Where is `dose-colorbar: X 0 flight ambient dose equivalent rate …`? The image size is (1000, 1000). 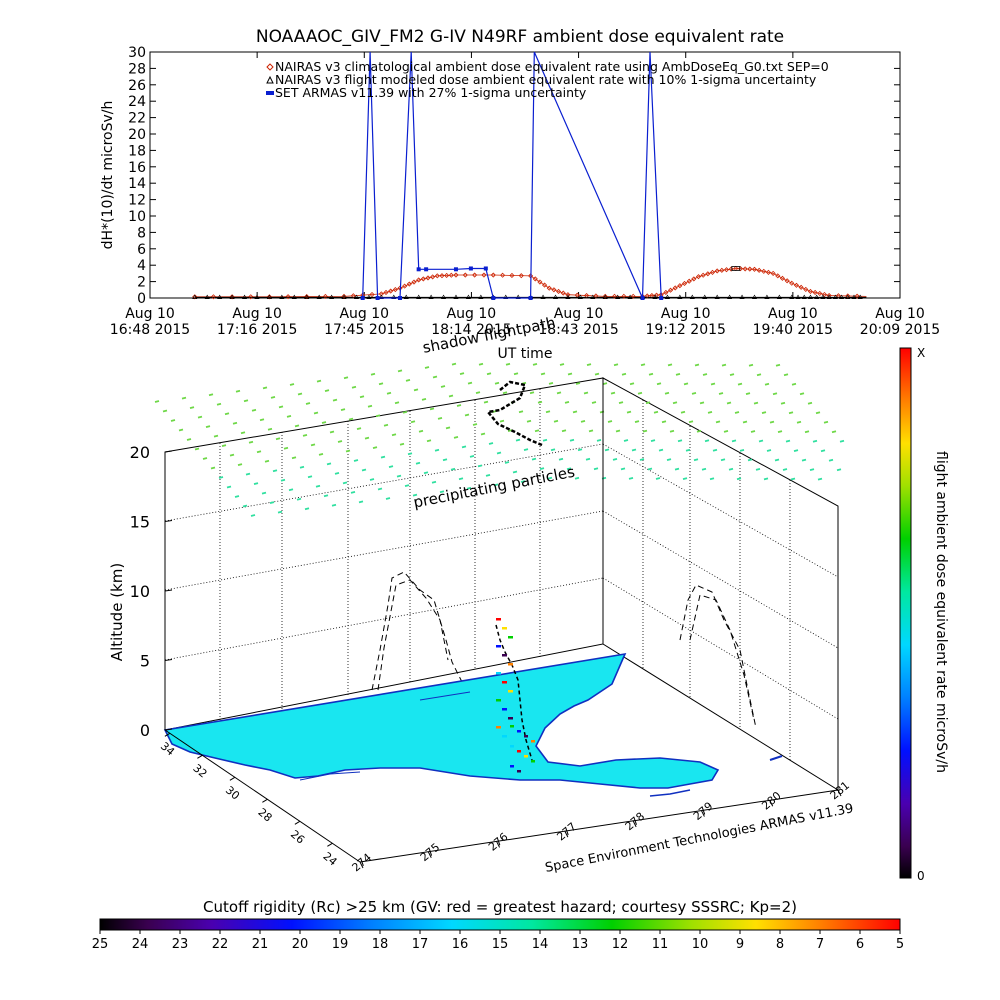
dose-colorbar: X 0 flight ambient dose equivalent rate … is located at coordinates (924, 614).